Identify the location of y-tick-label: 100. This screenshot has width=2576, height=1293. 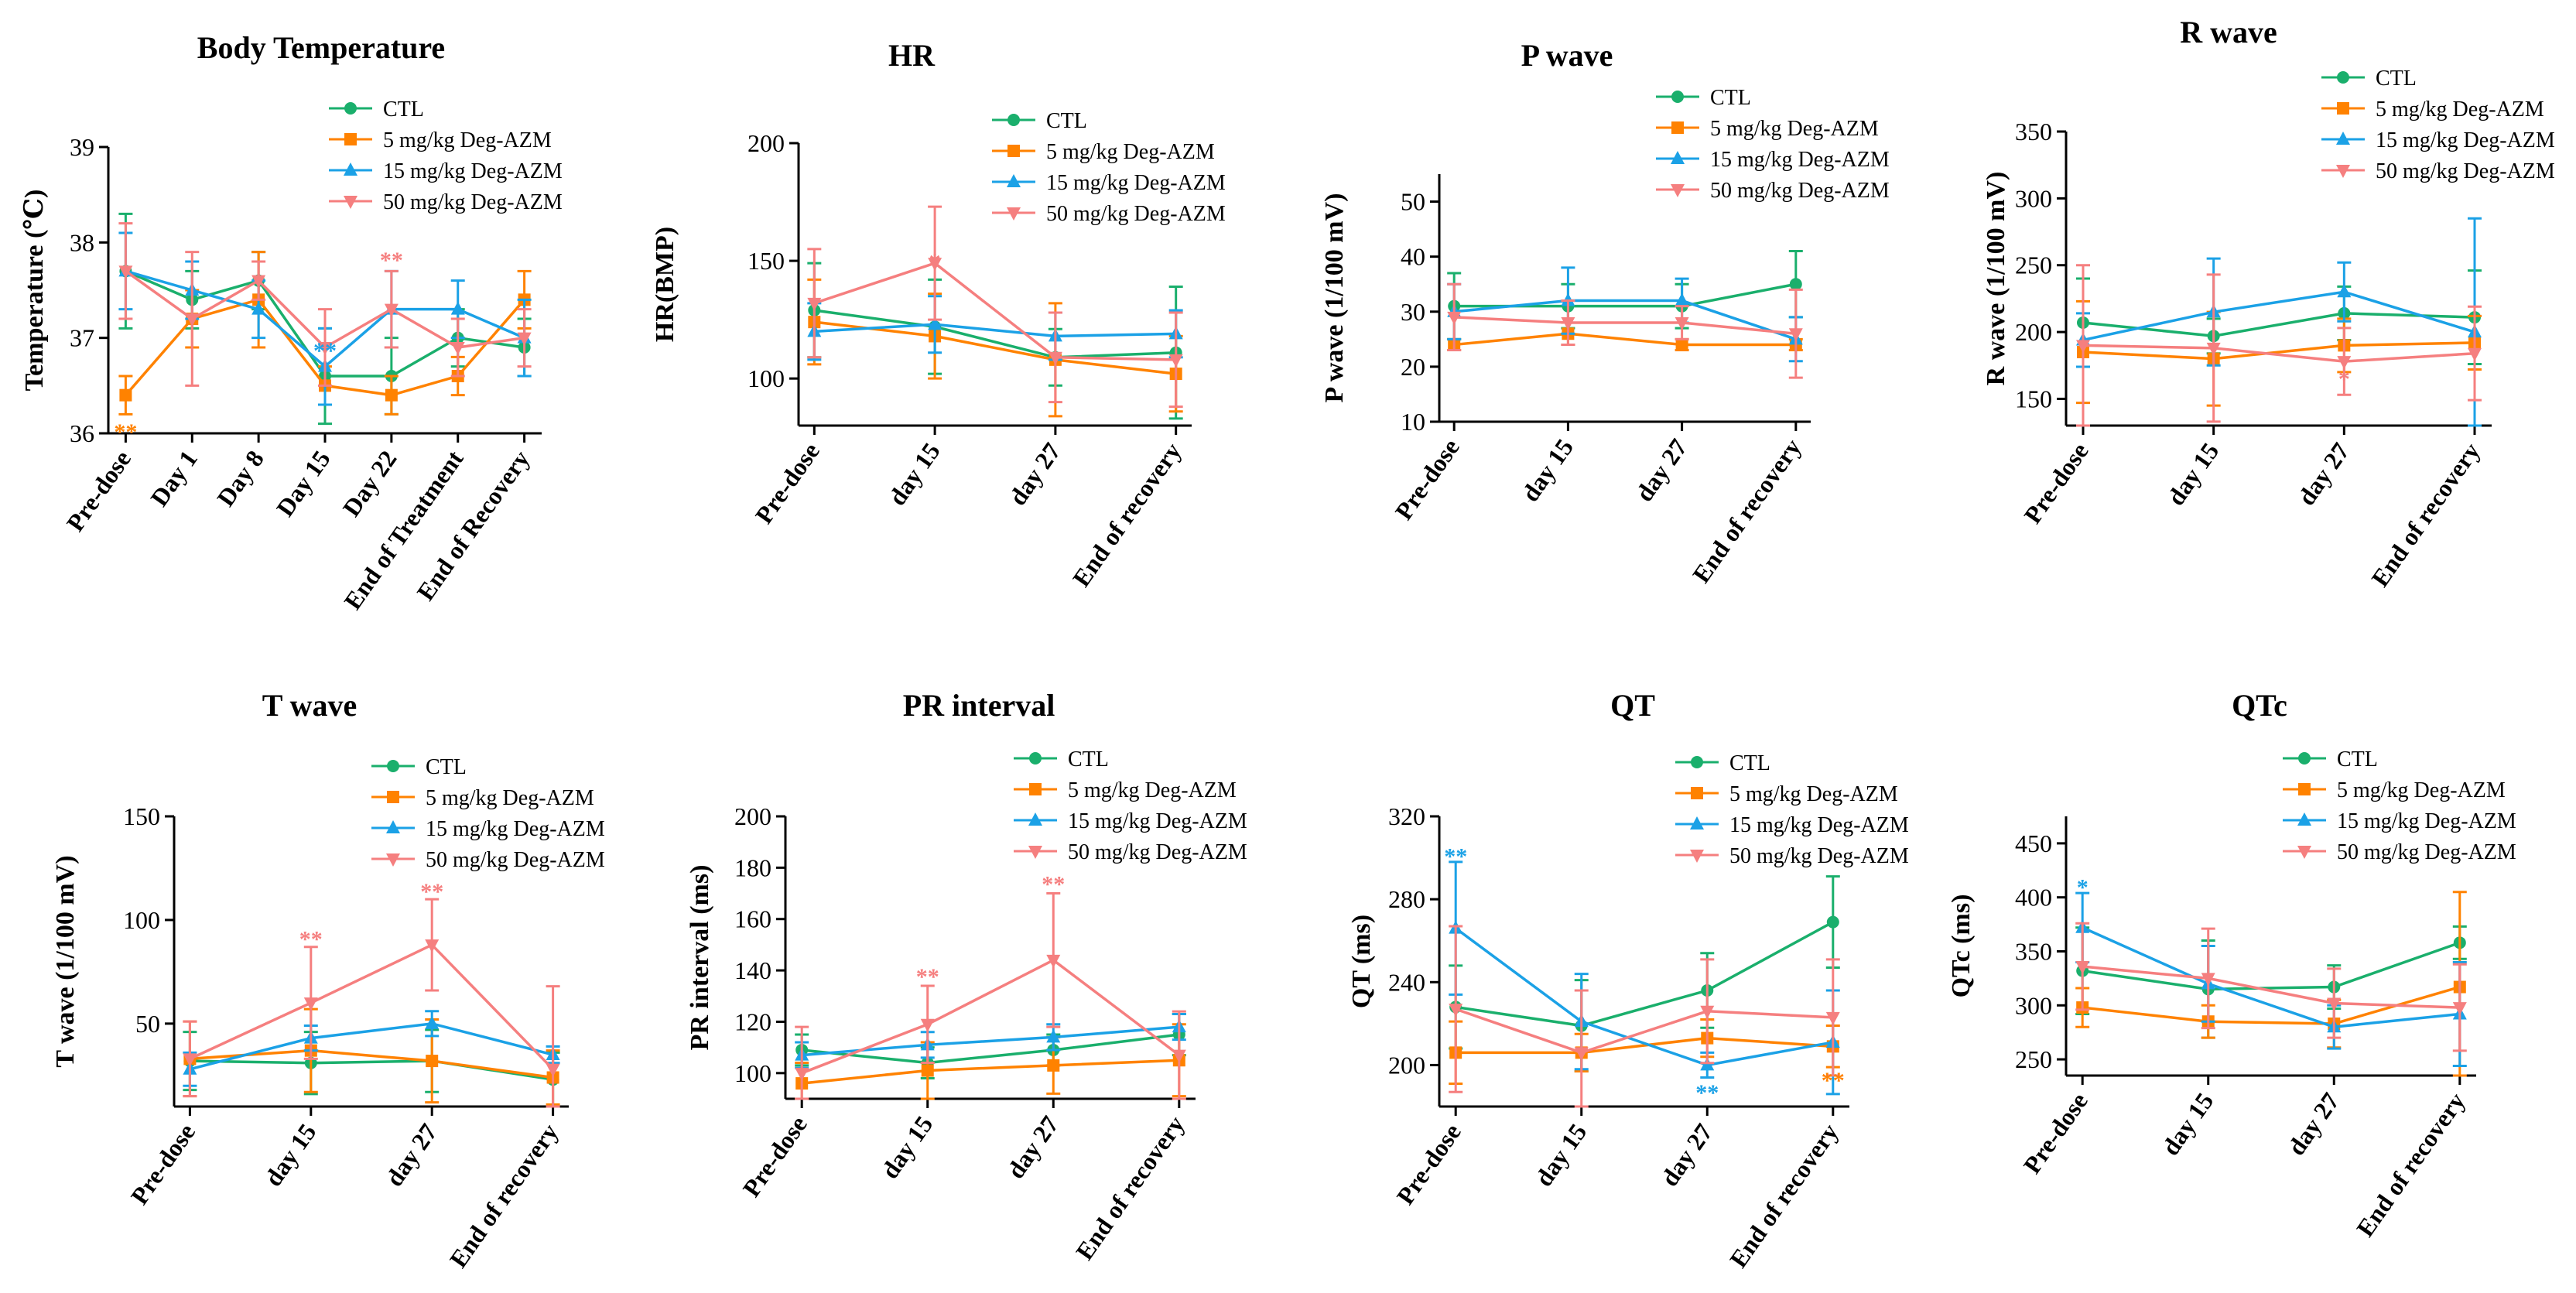
(753, 1073).